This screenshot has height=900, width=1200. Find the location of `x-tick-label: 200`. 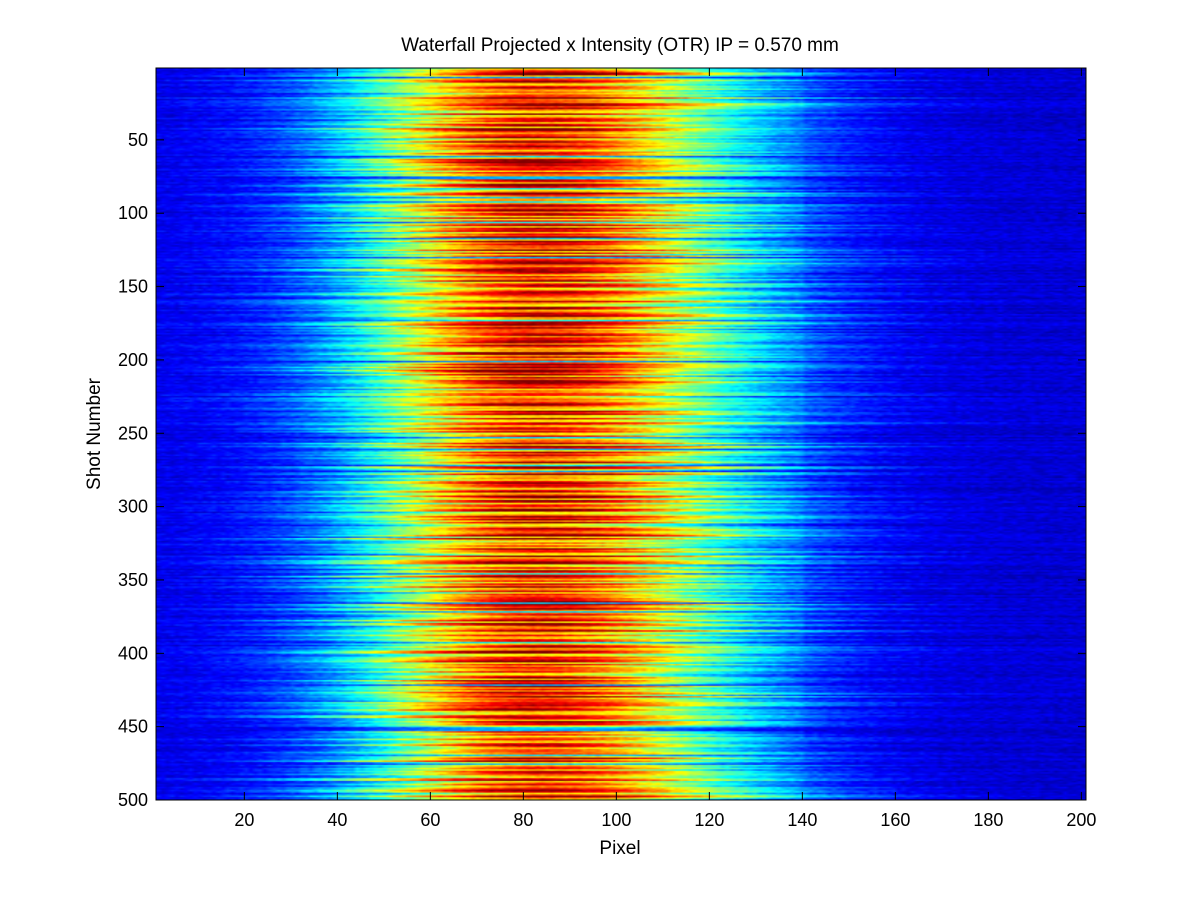

x-tick-label: 200 is located at coordinates (1081, 820).